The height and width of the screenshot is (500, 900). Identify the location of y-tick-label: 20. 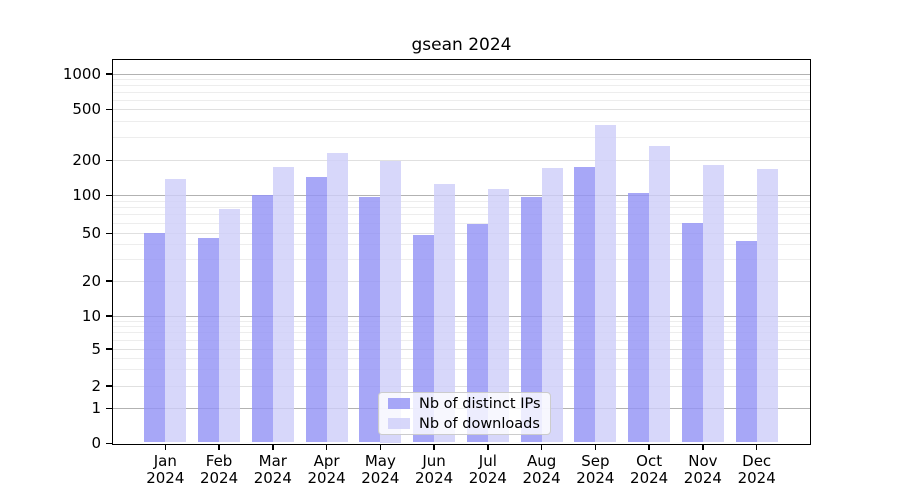
(91, 280).